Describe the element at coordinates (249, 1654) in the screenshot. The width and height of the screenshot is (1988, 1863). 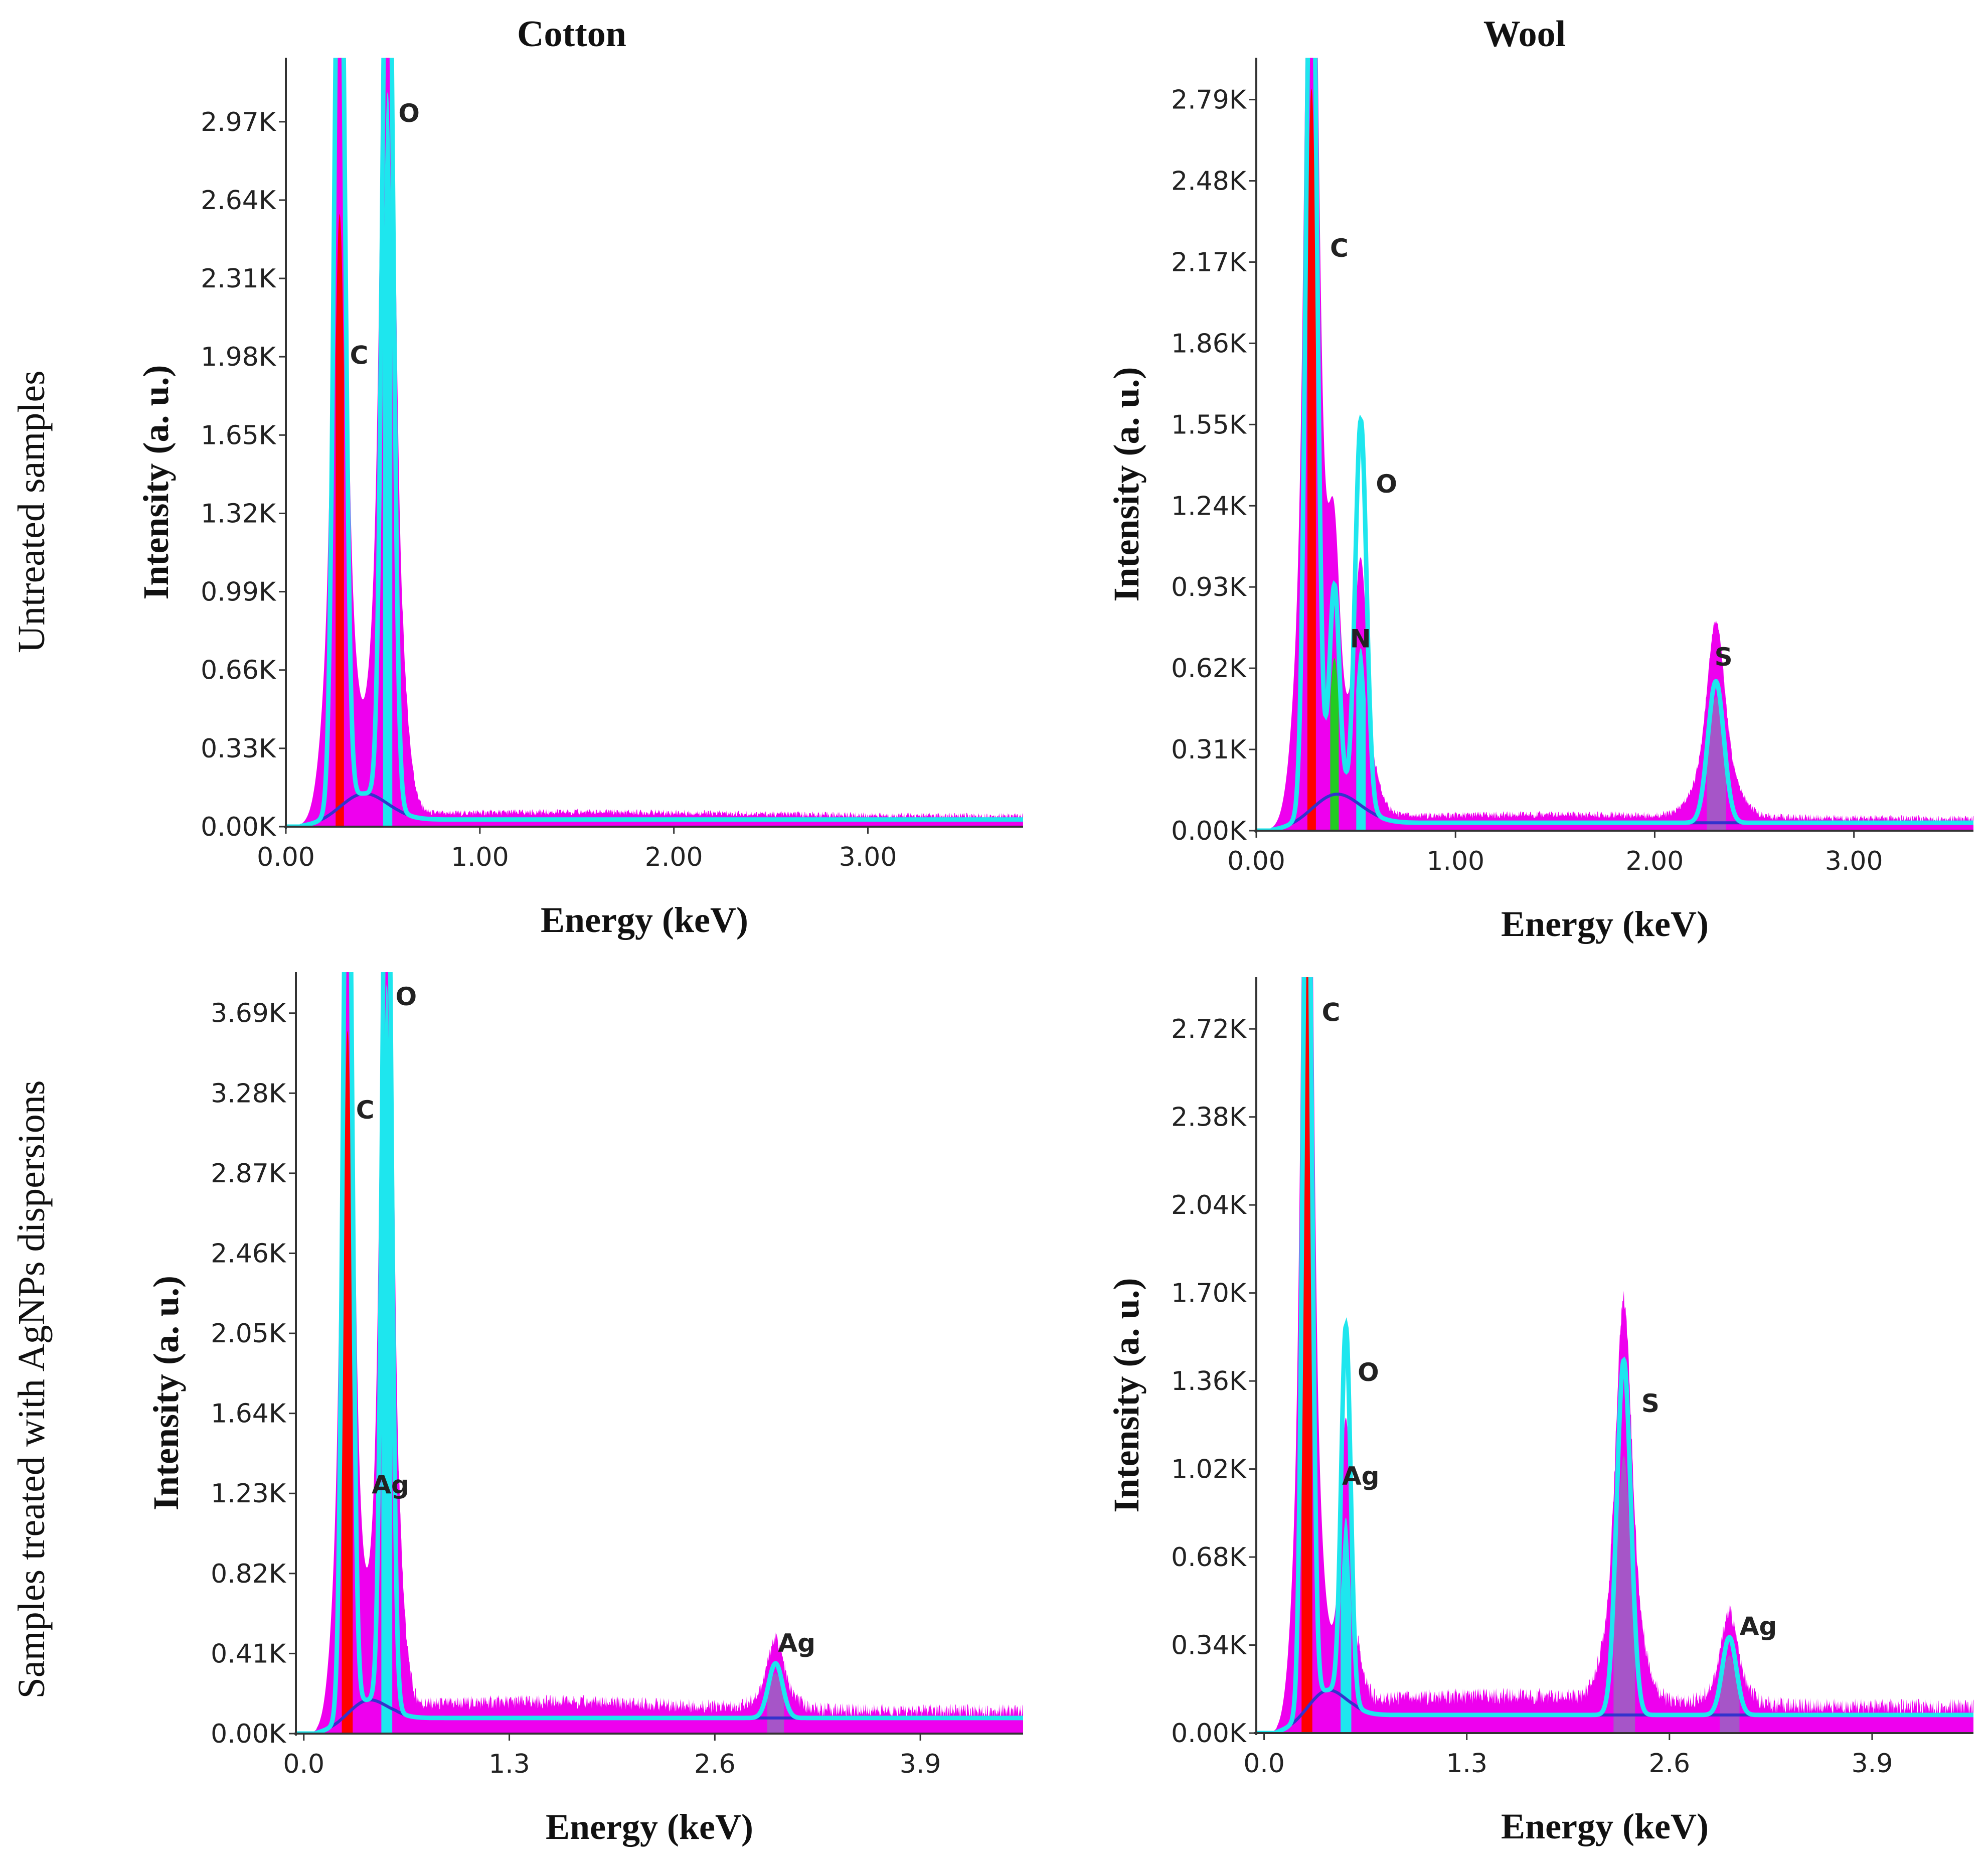
I see `y-tick-label: 0.41K` at that location.